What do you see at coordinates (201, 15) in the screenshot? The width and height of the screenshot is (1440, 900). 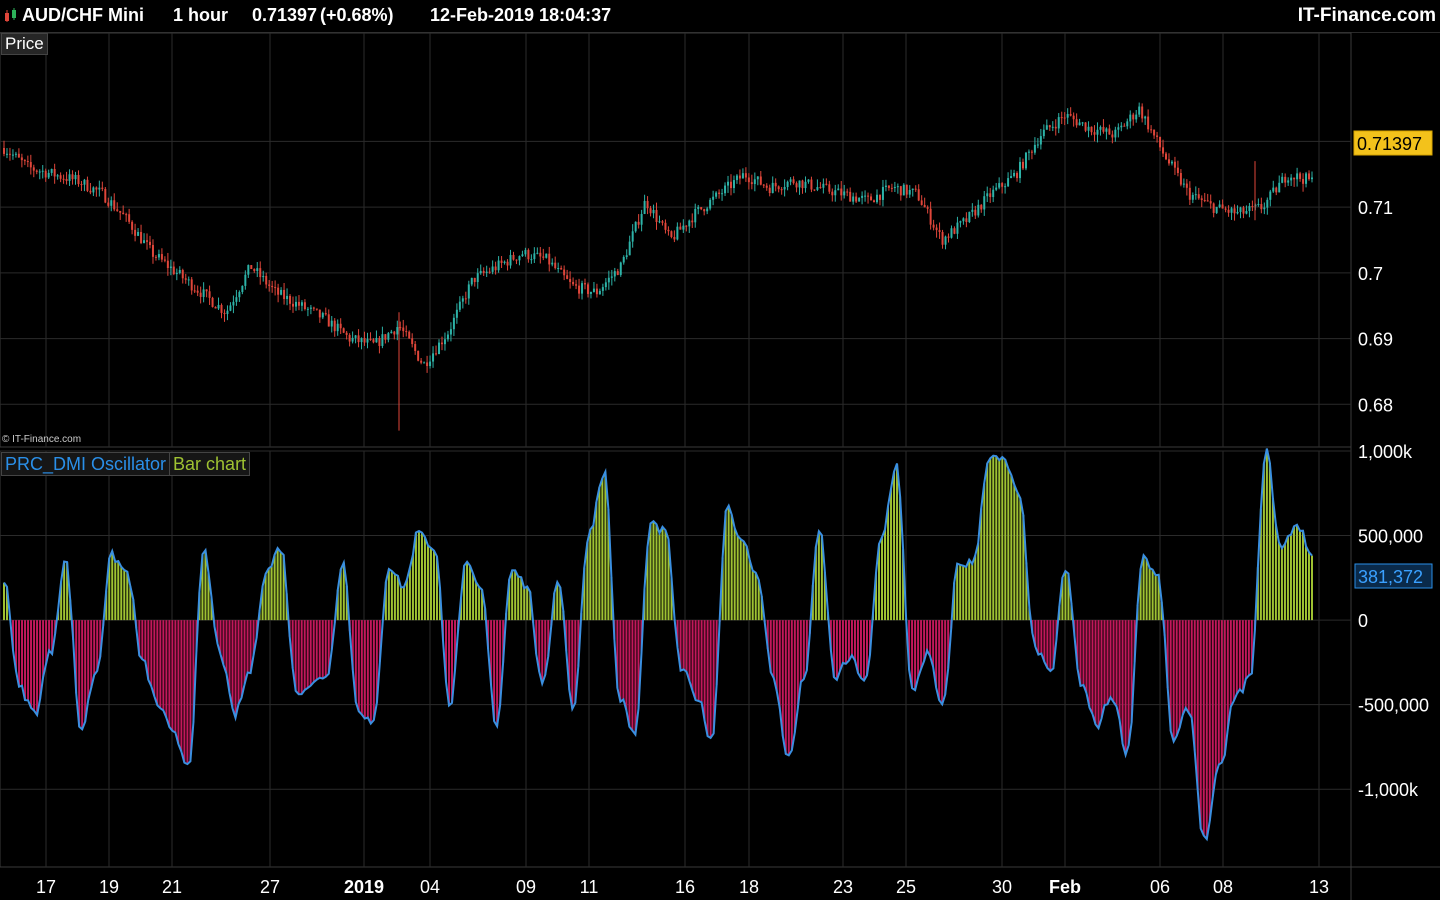 I see `timeframe-label: 1 hour` at bounding box center [201, 15].